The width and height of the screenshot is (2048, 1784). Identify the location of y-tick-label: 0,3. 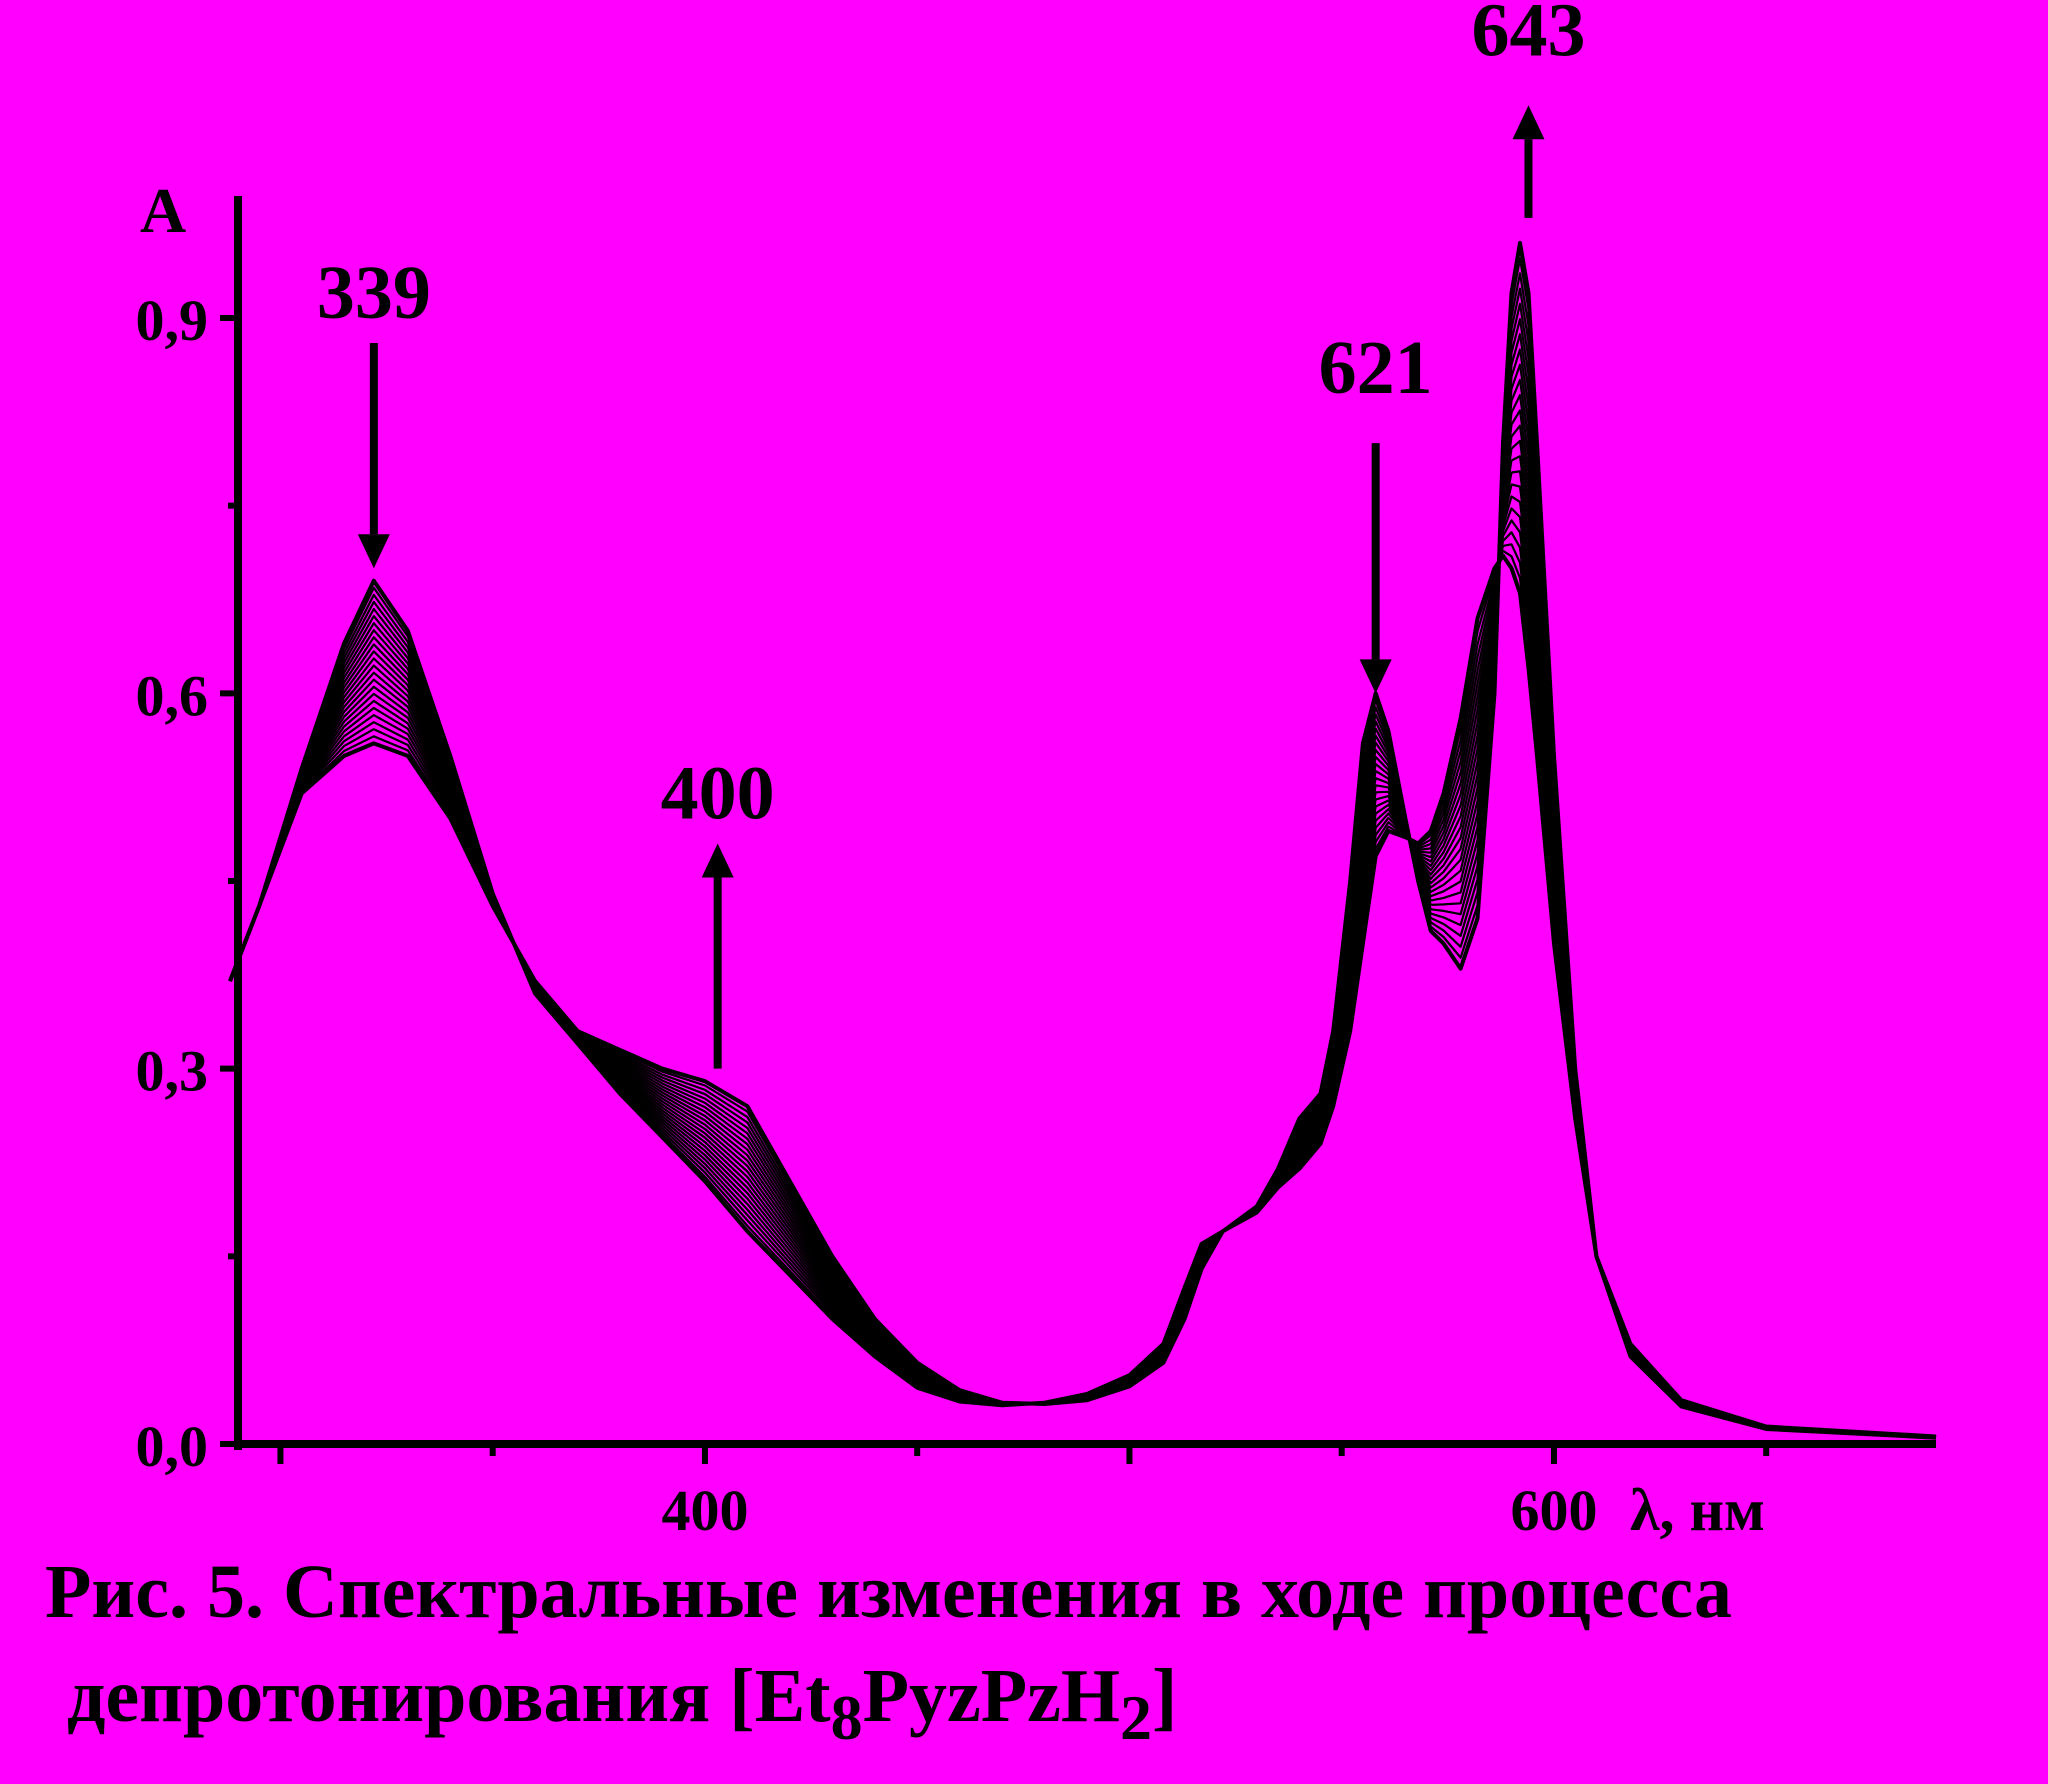
(172, 1071).